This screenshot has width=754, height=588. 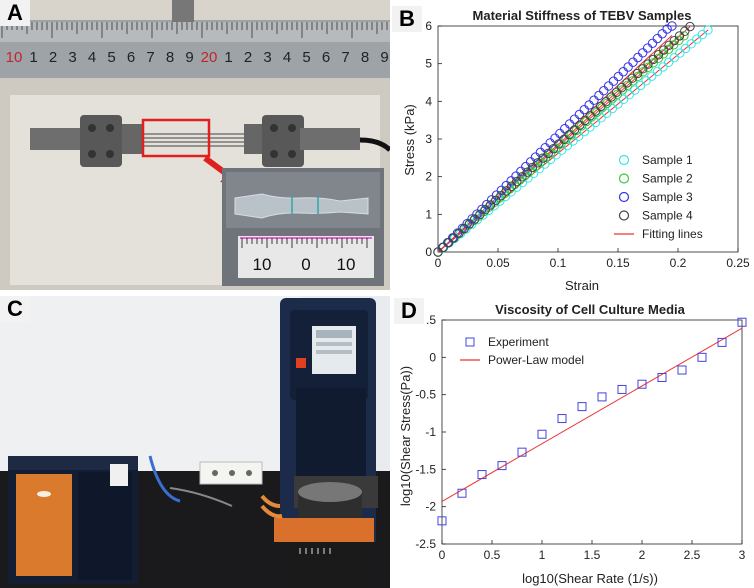 I want to click on fitting-line, so click(x=564, y=139).